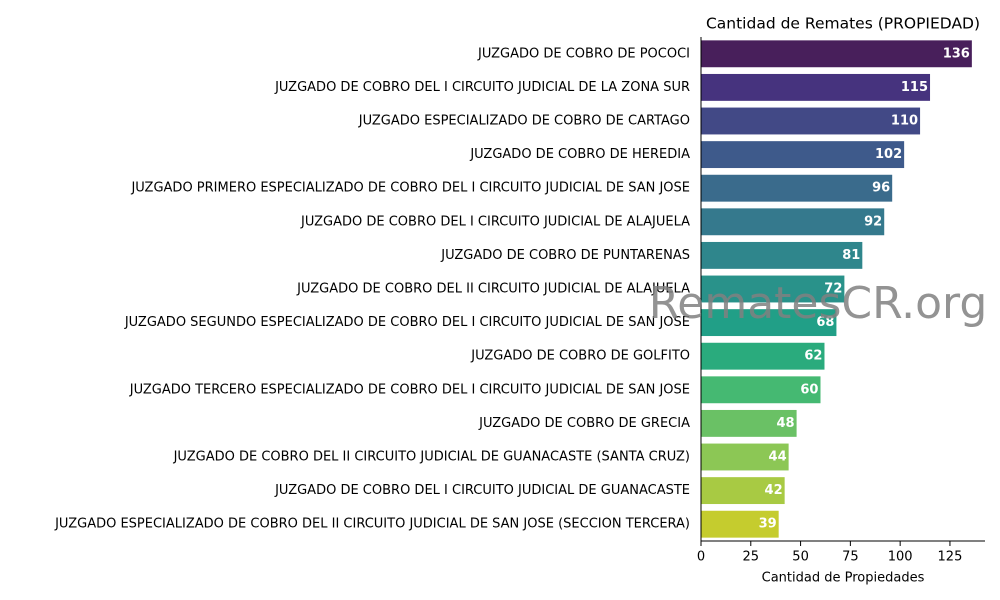  I want to click on value-label: 42, so click(774, 490).